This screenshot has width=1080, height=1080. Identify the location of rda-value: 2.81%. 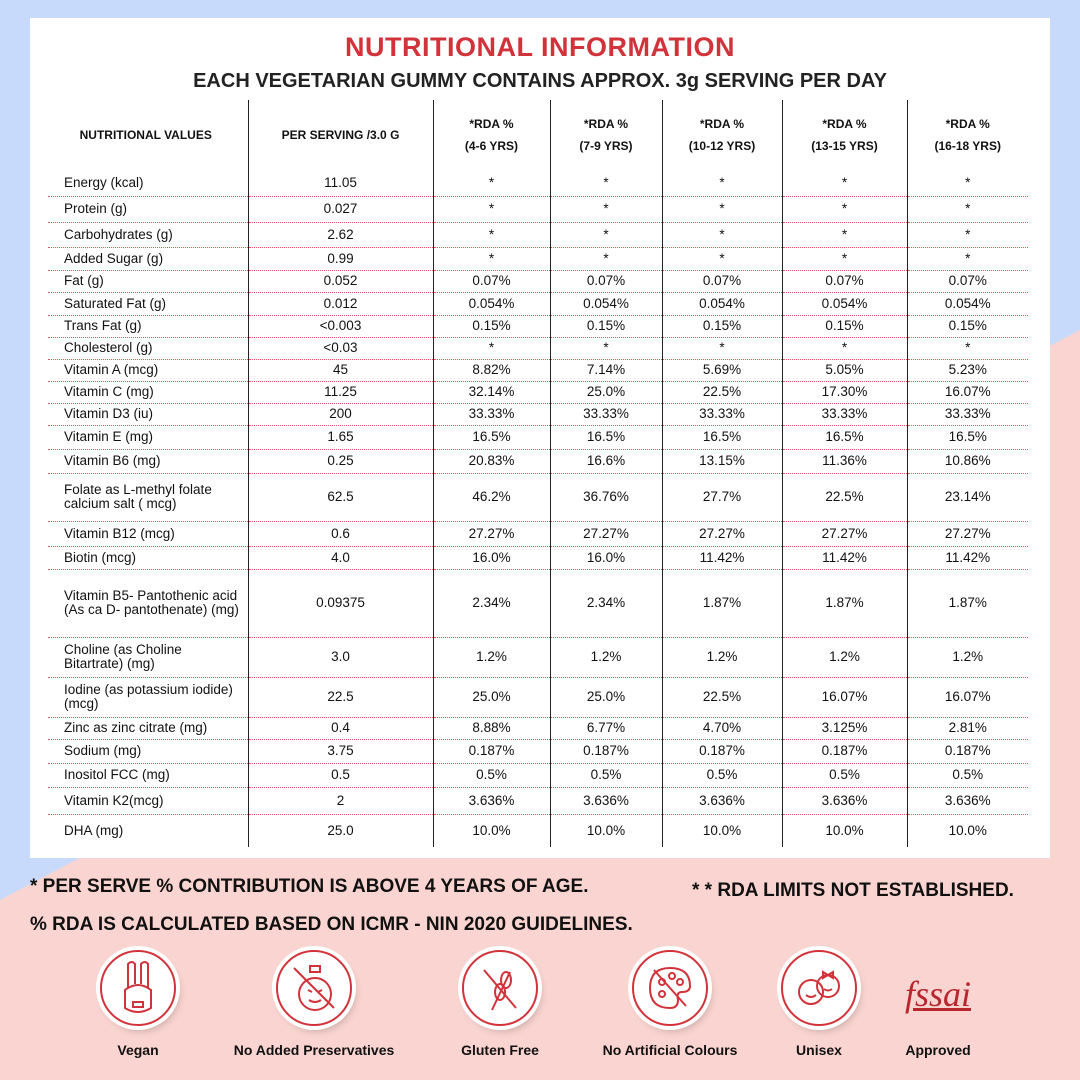
(967, 728).